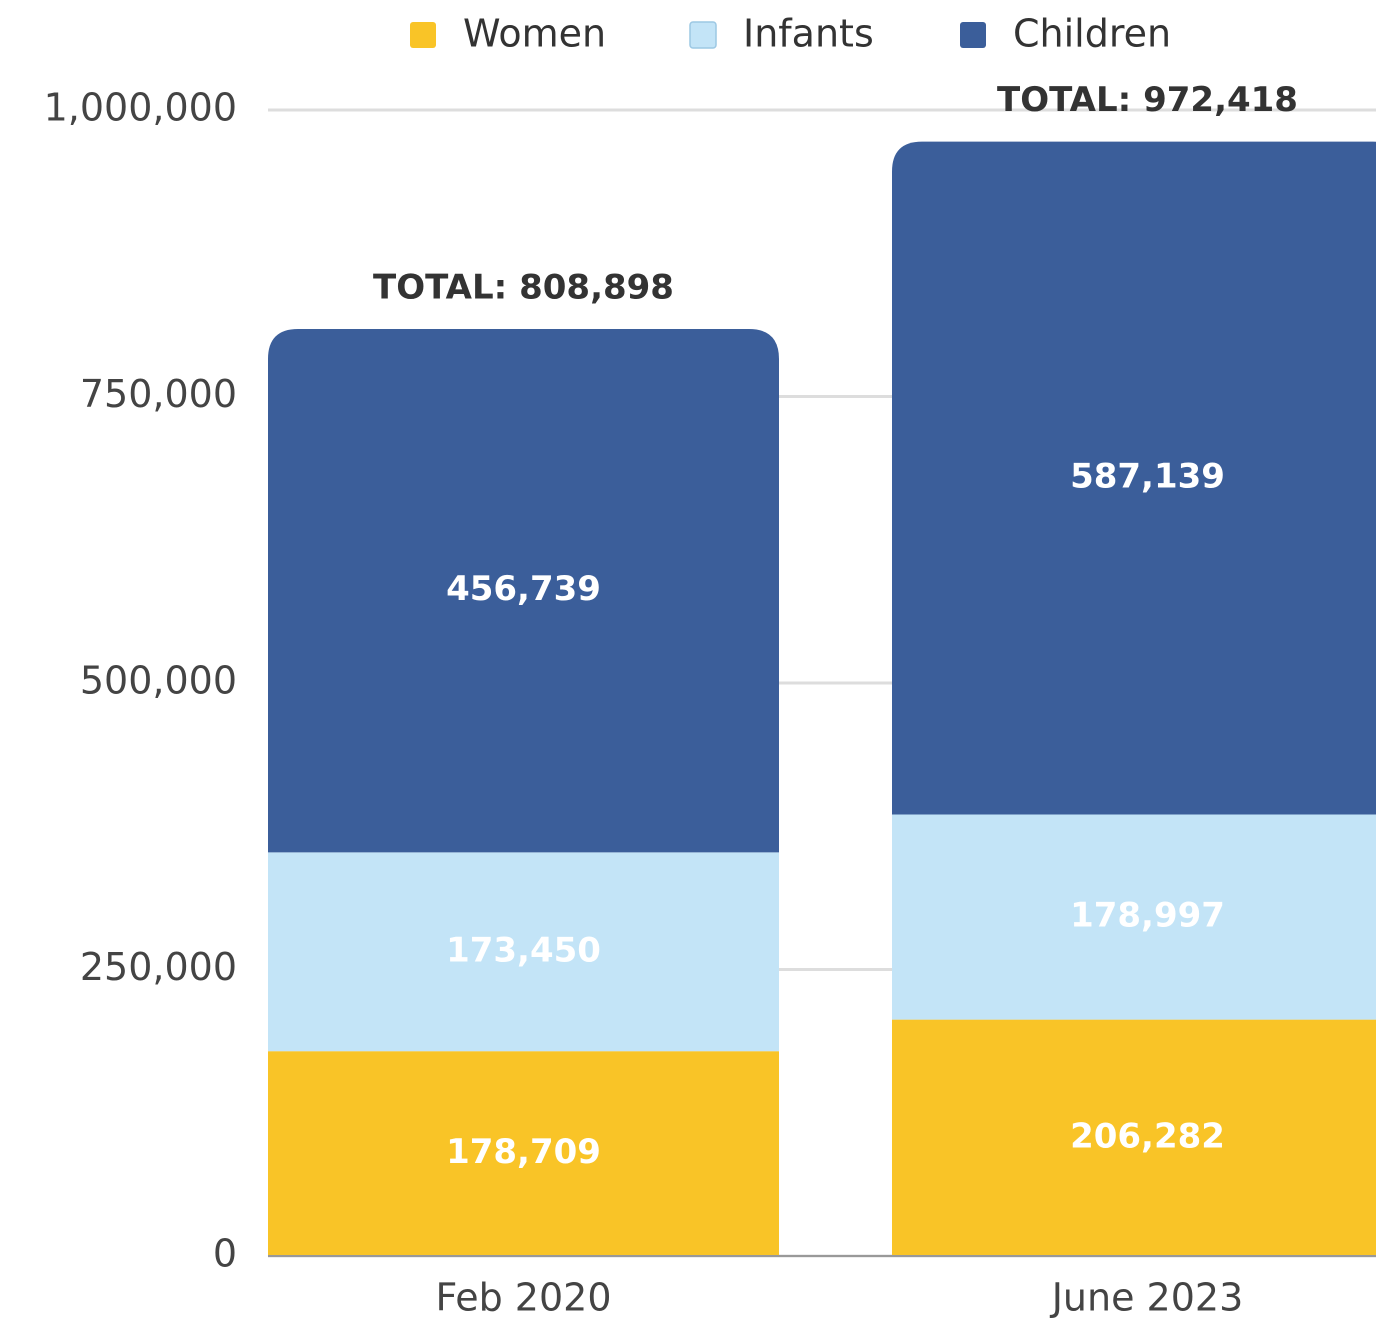  Describe the element at coordinates (534, 34) in the screenshot. I see `legend-label: Women` at that location.